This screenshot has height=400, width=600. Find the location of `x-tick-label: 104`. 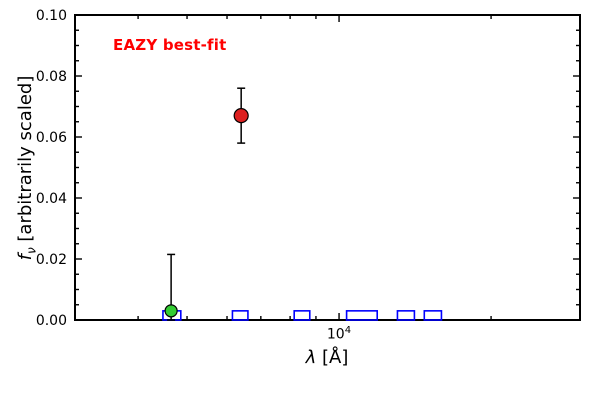

x-tick-label: 104 is located at coordinates (339, 334).